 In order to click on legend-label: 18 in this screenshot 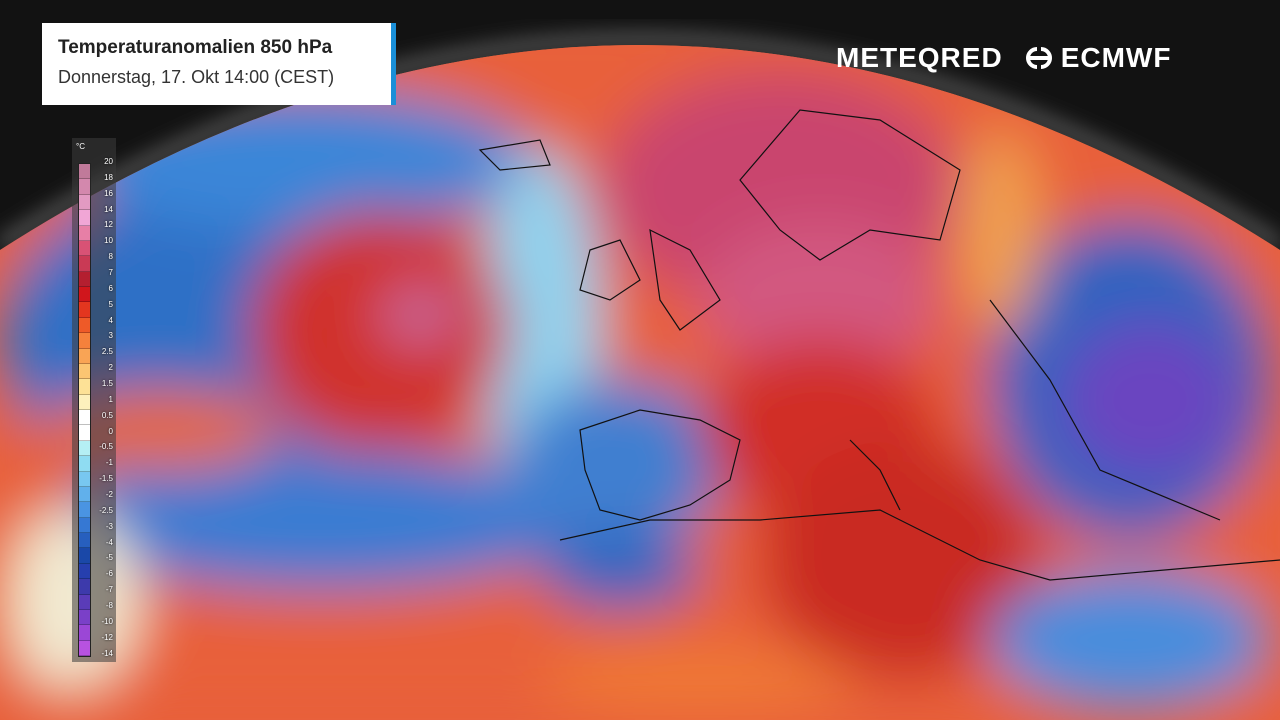, I will do `click(108, 177)`.